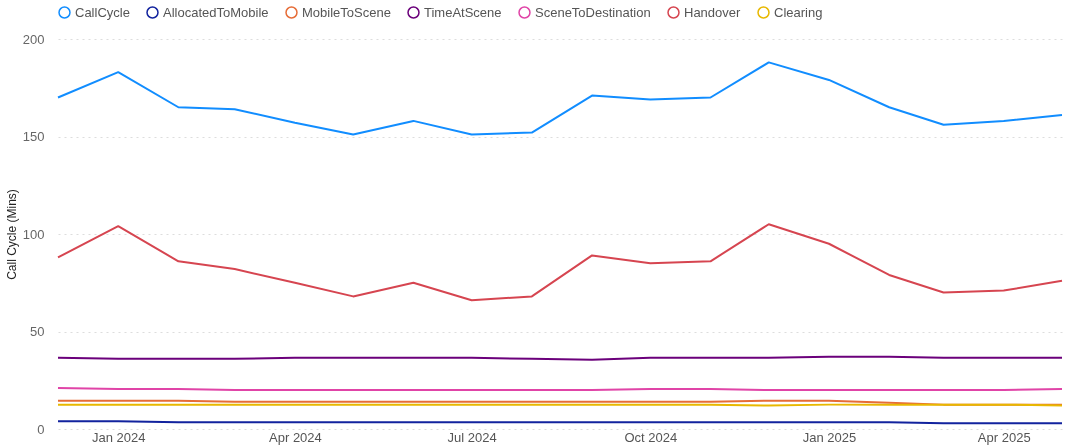 This screenshot has width=1071, height=448. Describe the element at coordinates (33, 39) in the screenshot. I see `y-tick-label: 200` at that location.